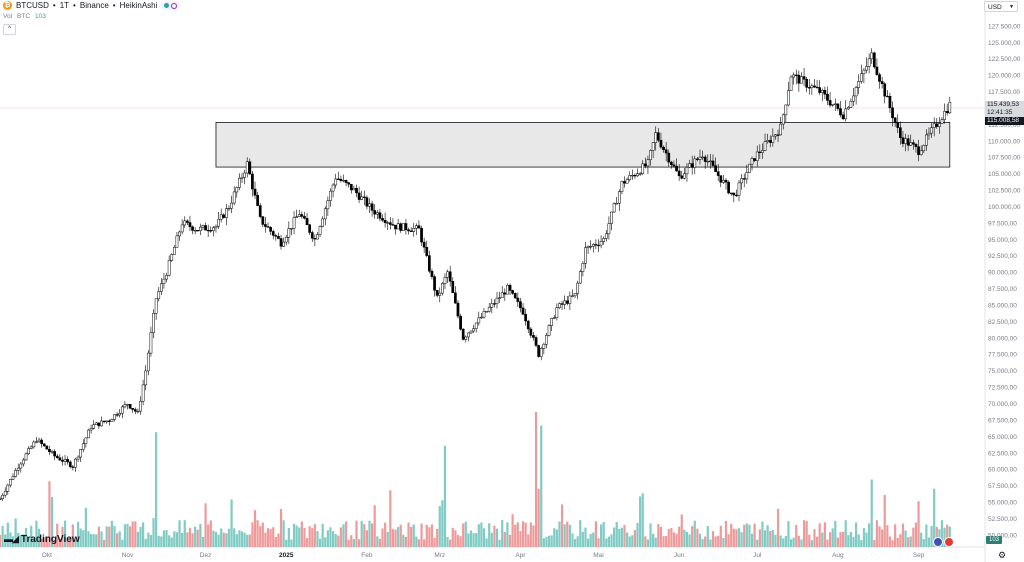 This screenshot has width=1024, height=562. I want to click on price-axis-label: 82.500,00, so click(1002, 322).